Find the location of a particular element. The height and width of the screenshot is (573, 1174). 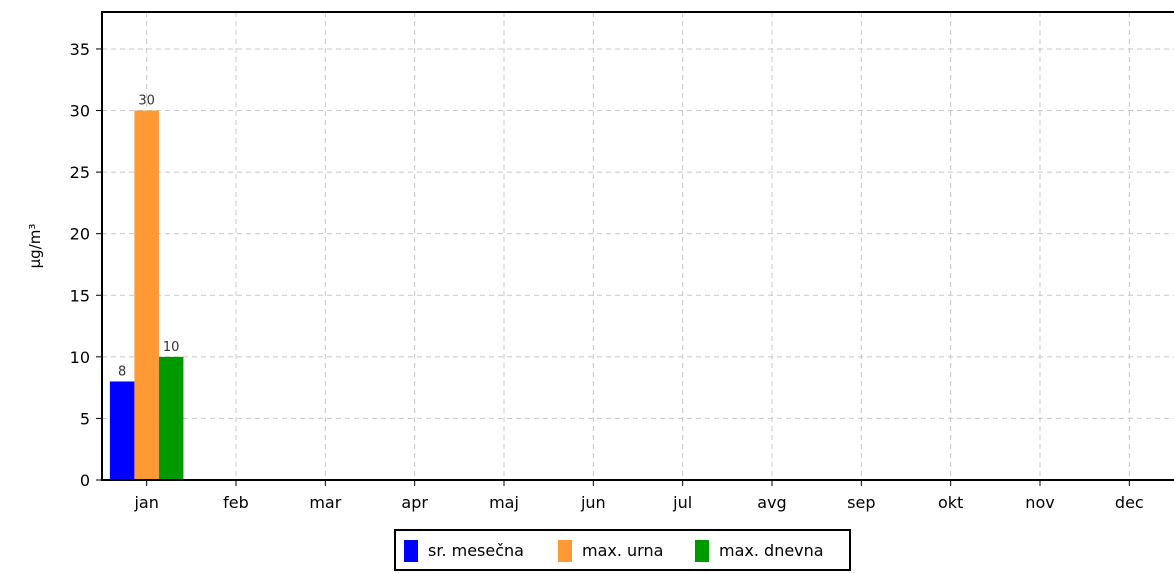

y-tick-label: 0 is located at coordinates (85, 480).